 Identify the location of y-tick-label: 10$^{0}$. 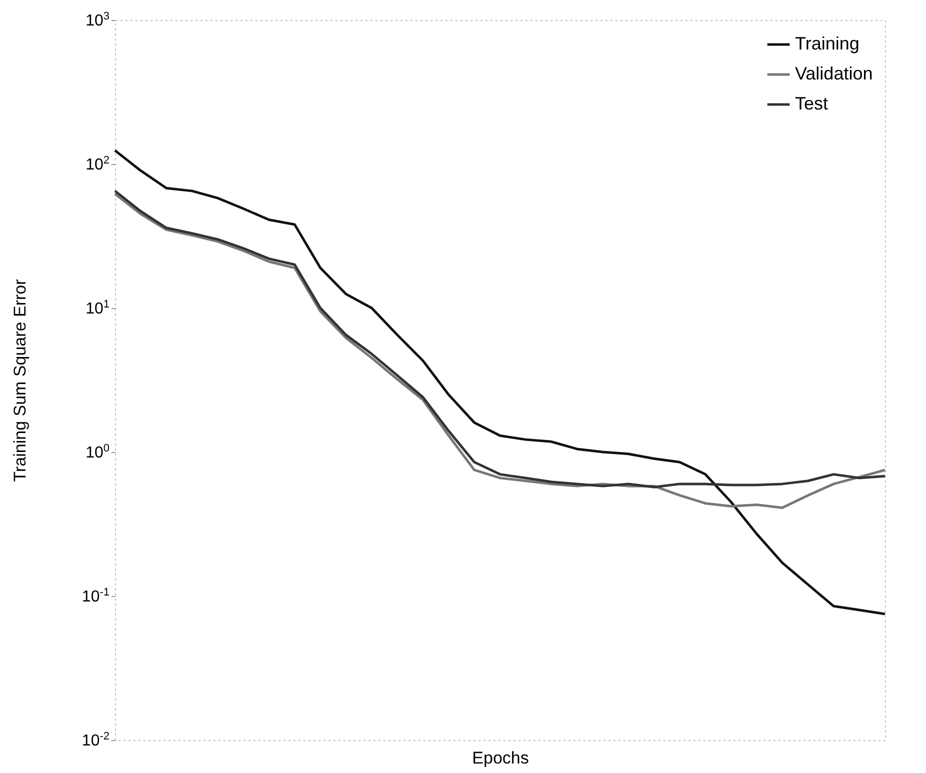
(98, 452).